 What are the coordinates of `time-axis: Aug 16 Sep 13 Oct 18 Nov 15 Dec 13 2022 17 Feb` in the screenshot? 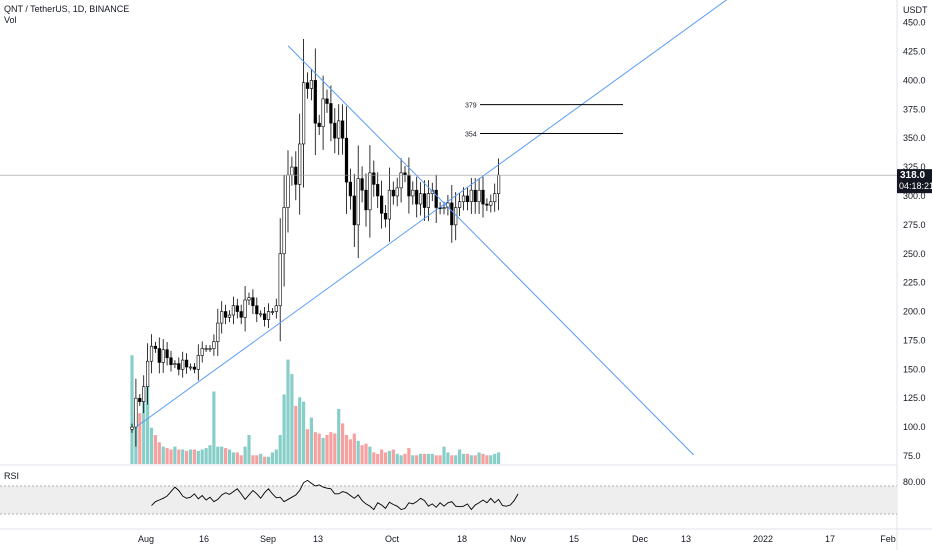 It's located at (517, 539).